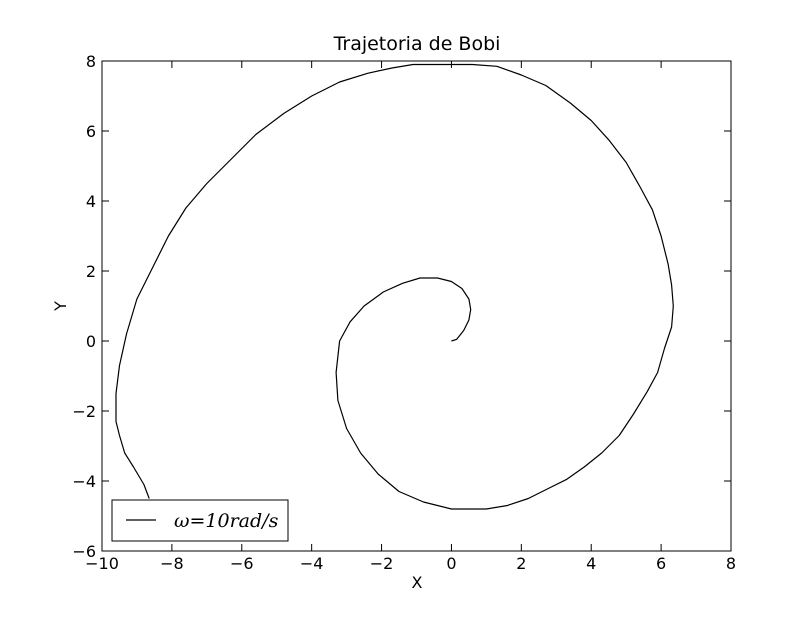 This screenshot has height=617, width=812. I want to click on x-tick-label: 0, so click(451, 563).